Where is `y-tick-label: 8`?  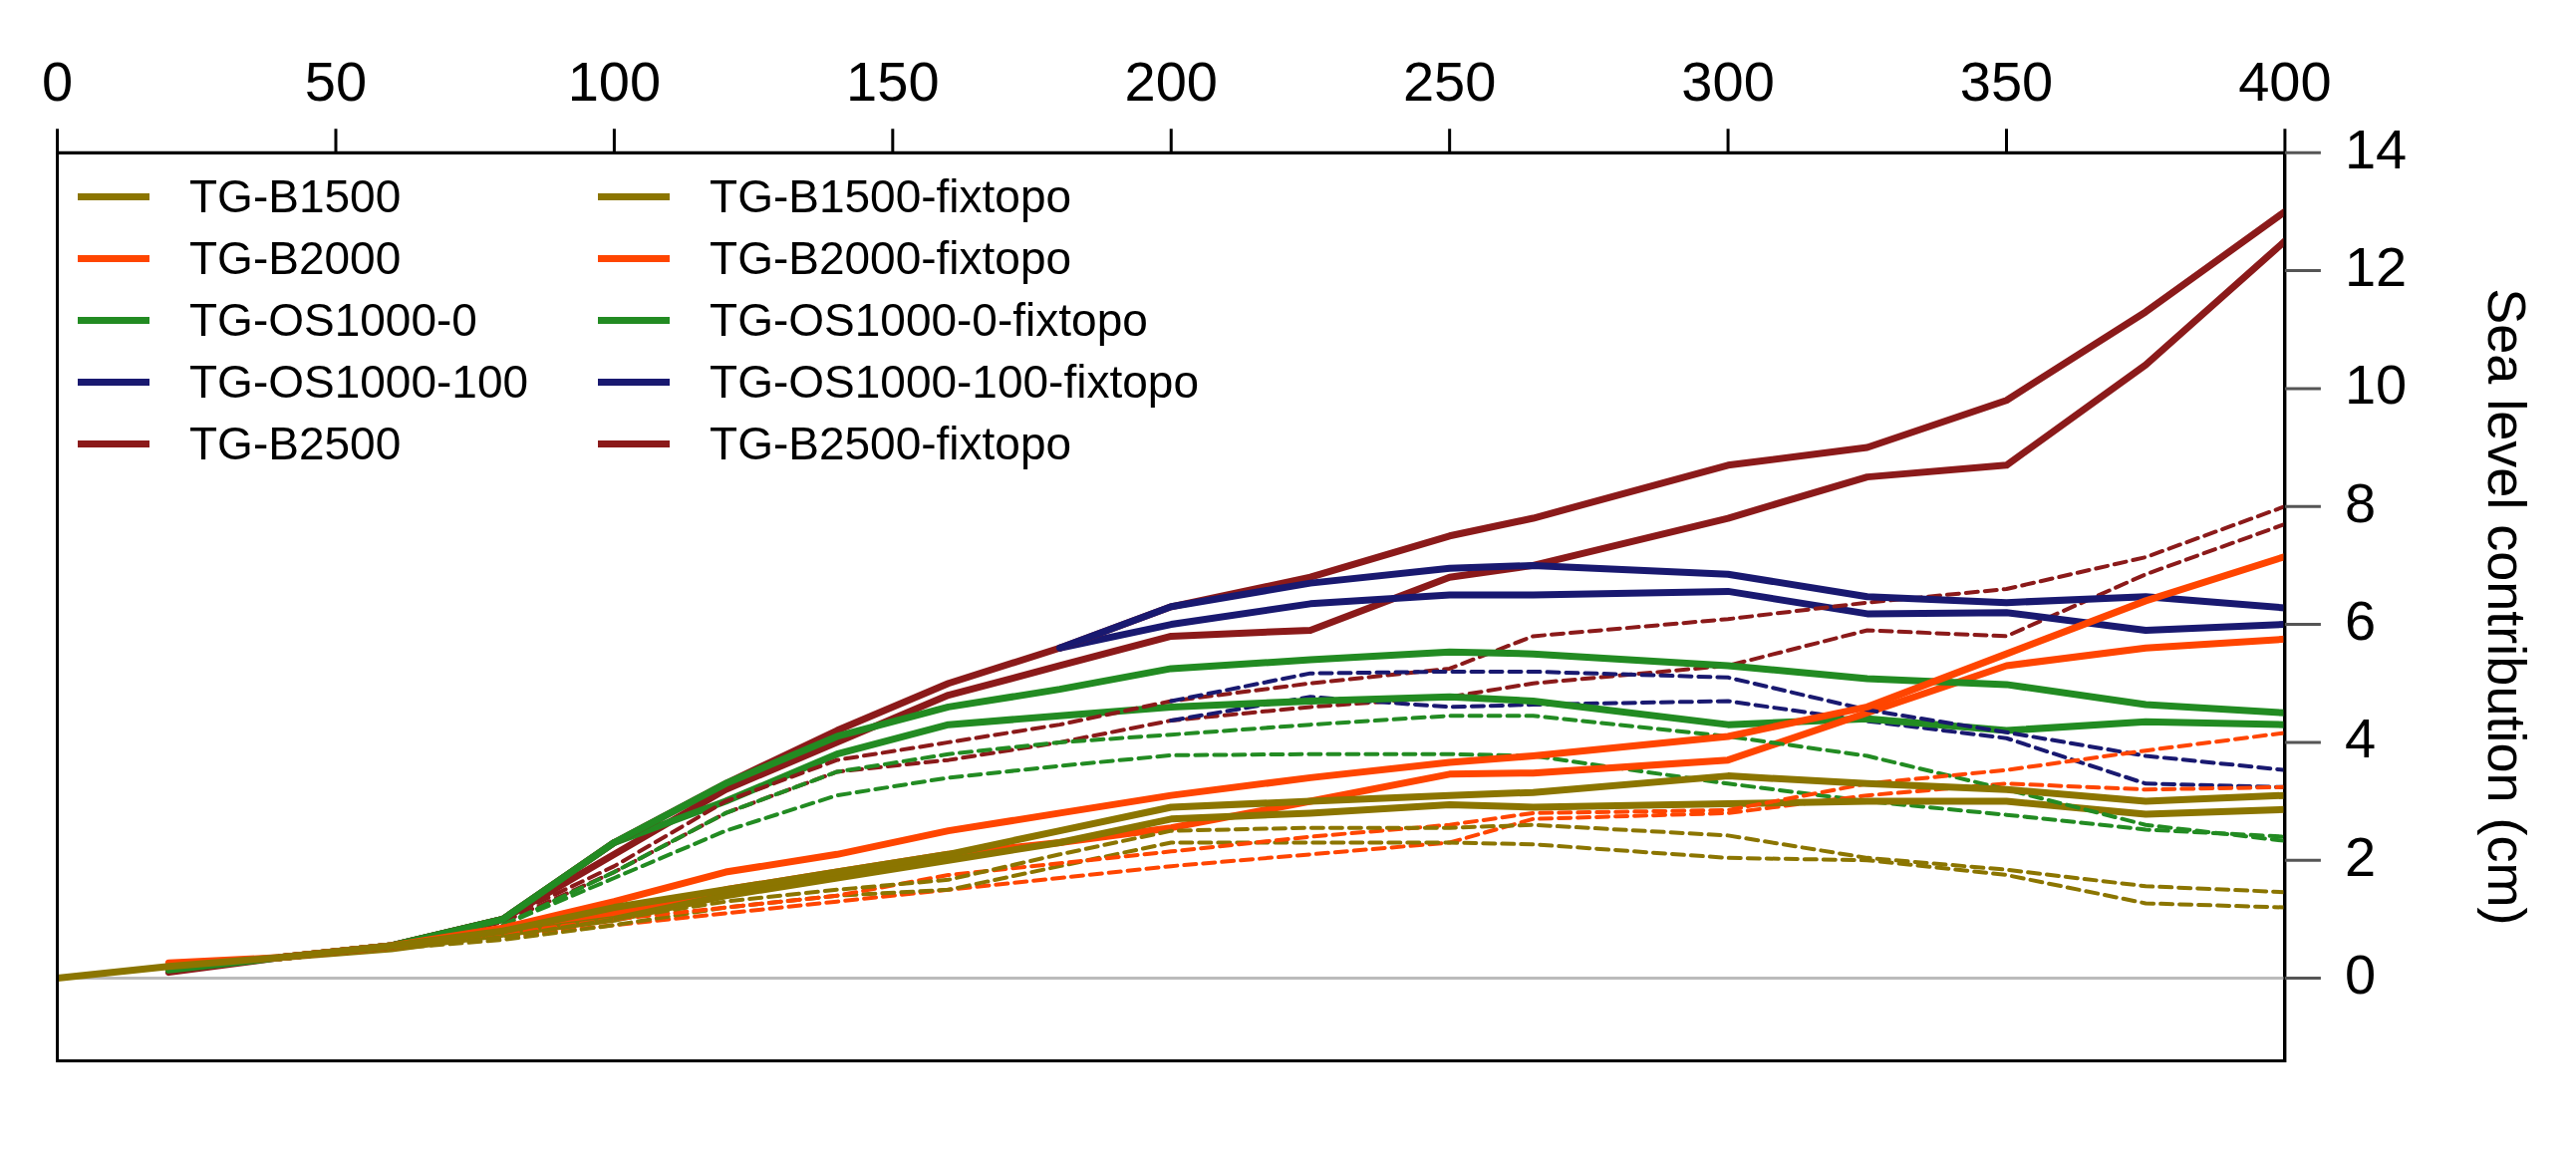
y-tick-label: 8 is located at coordinates (2360, 502).